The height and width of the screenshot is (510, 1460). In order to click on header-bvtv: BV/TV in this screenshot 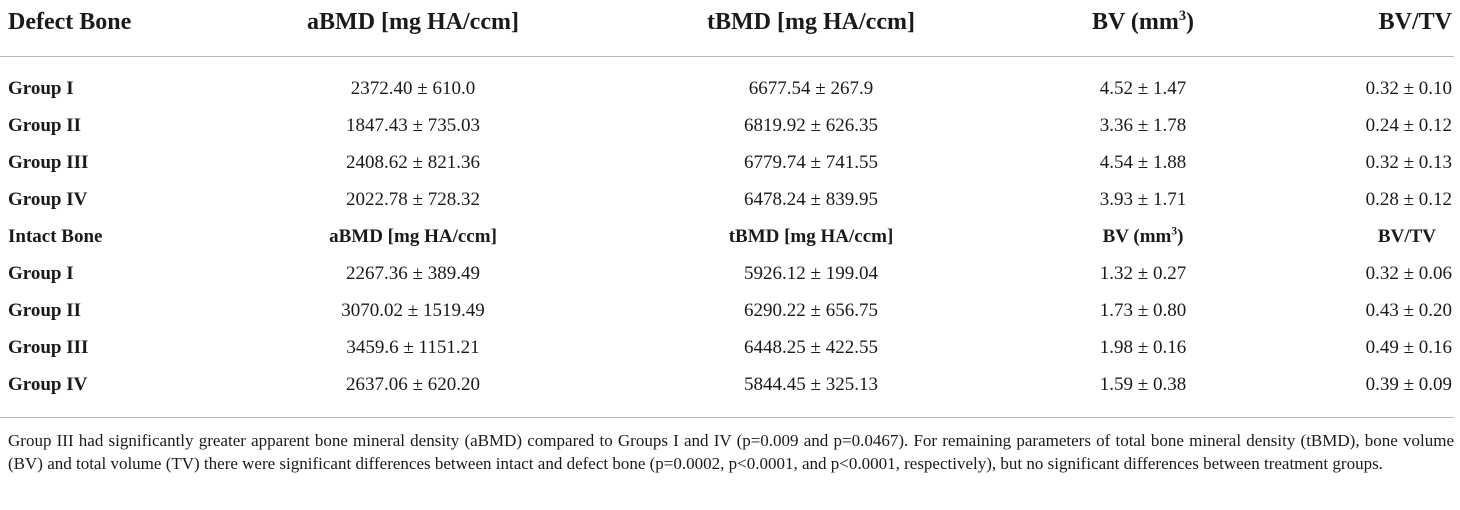, I will do `click(1415, 22)`.